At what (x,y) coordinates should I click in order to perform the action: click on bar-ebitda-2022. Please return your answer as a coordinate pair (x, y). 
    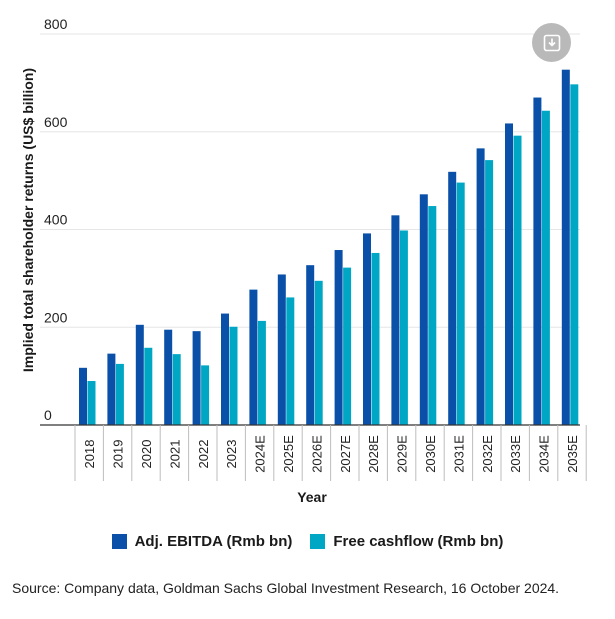
    Looking at the image, I should click on (196, 378).